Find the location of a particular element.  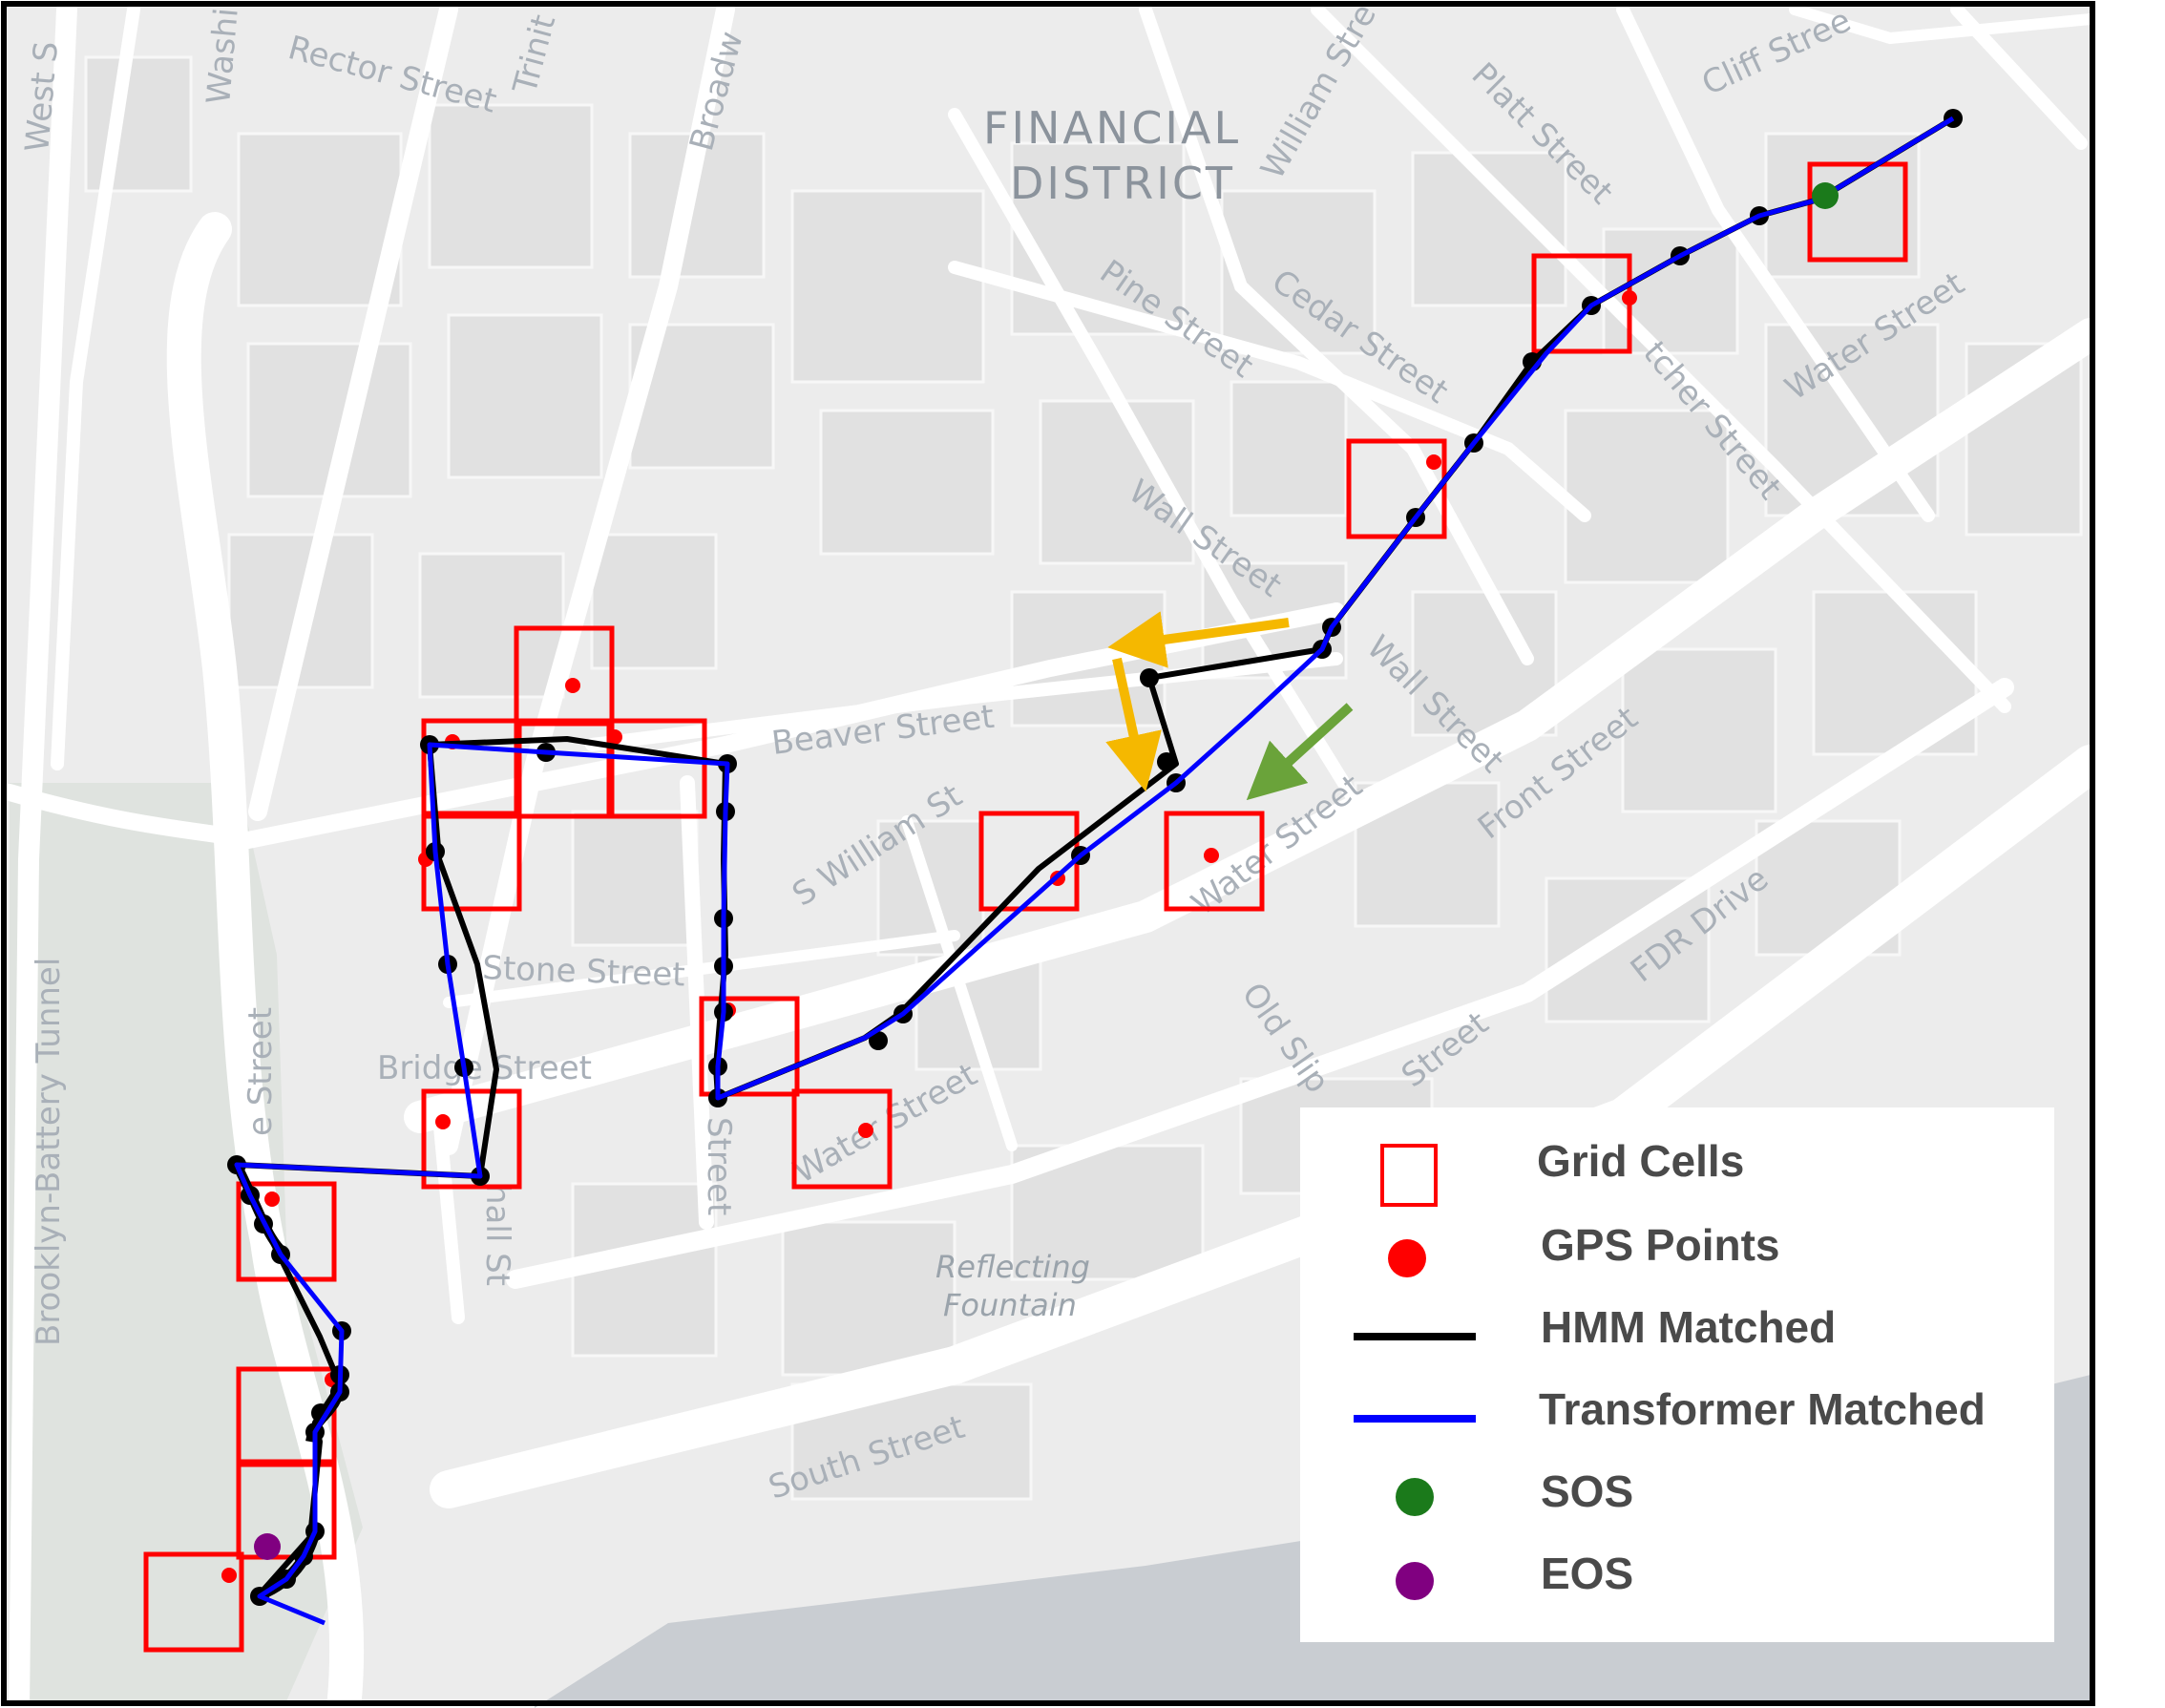

legend-transformer-label: Transformer Matched is located at coordinates (1762, 1409).